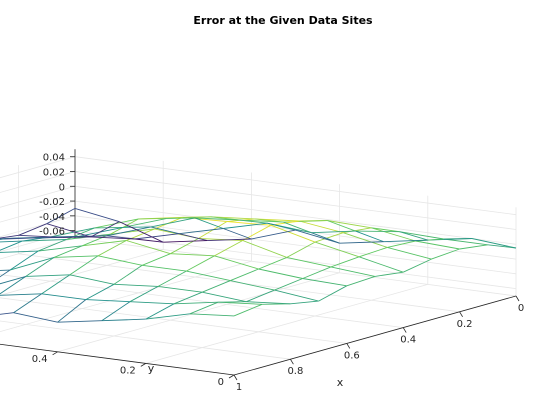 Image resolution: width=560 pixels, height=420 pixels. Describe the element at coordinates (54, 173) in the screenshot. I see `z-tick-label-1: 0.02` at that location.